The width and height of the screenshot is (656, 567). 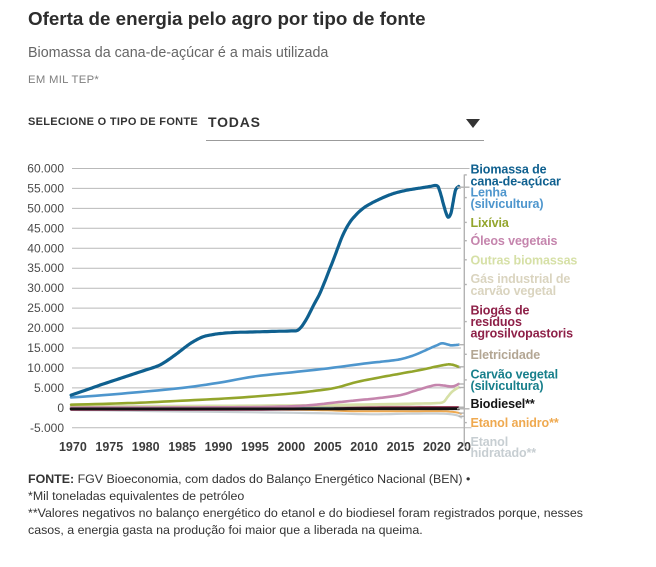 I want to click on svg-text: 2000, so click(x=291, y=447).